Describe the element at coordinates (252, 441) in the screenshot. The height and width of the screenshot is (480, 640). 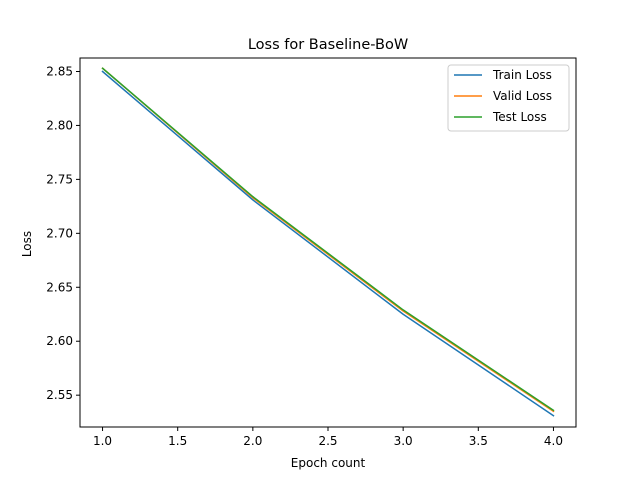
I see `x-tick-label: 2.0` at that location.